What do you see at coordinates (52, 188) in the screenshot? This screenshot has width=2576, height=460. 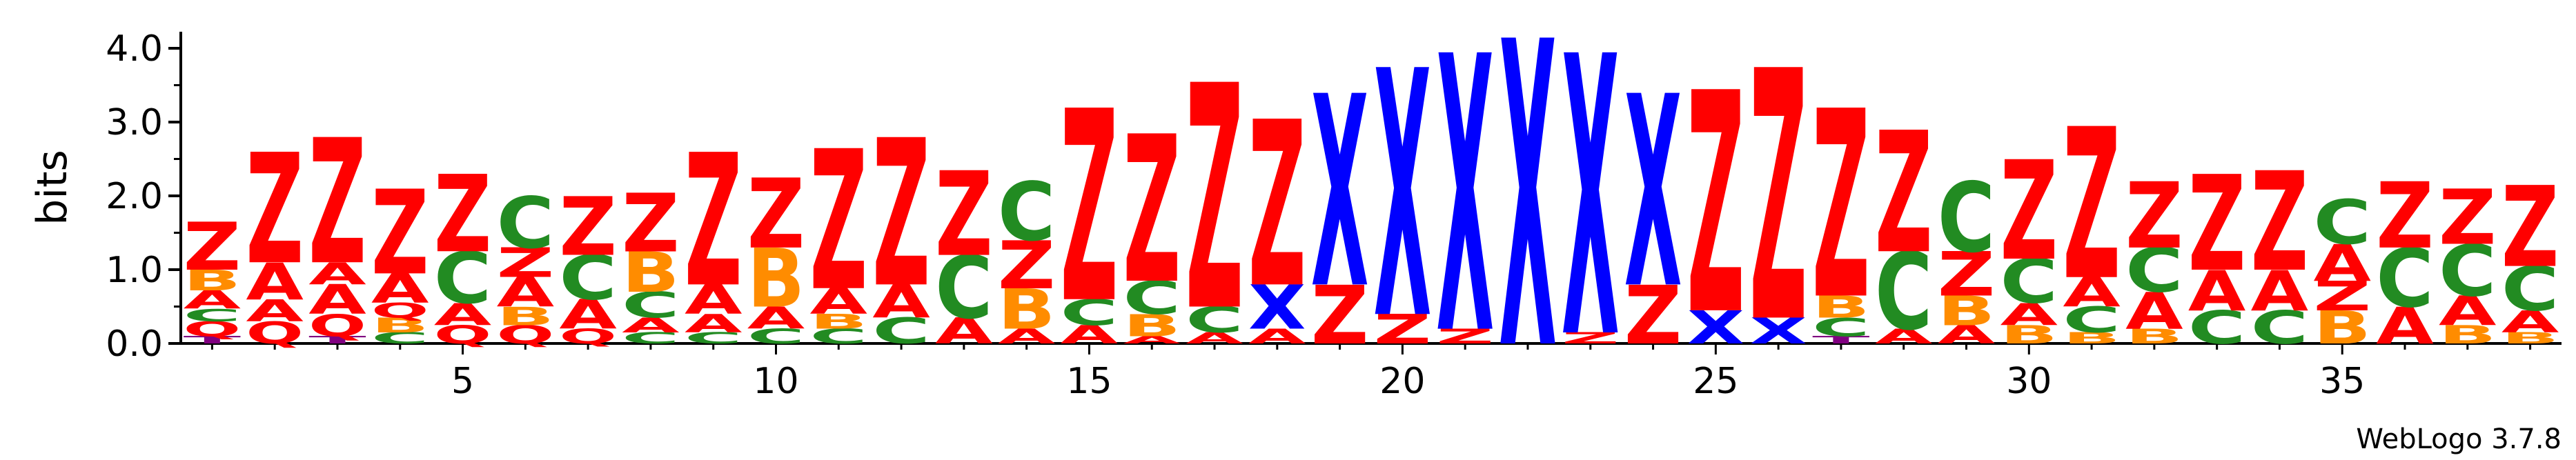 I see `y-axis-label: bits` at bounding box center [52, 188].